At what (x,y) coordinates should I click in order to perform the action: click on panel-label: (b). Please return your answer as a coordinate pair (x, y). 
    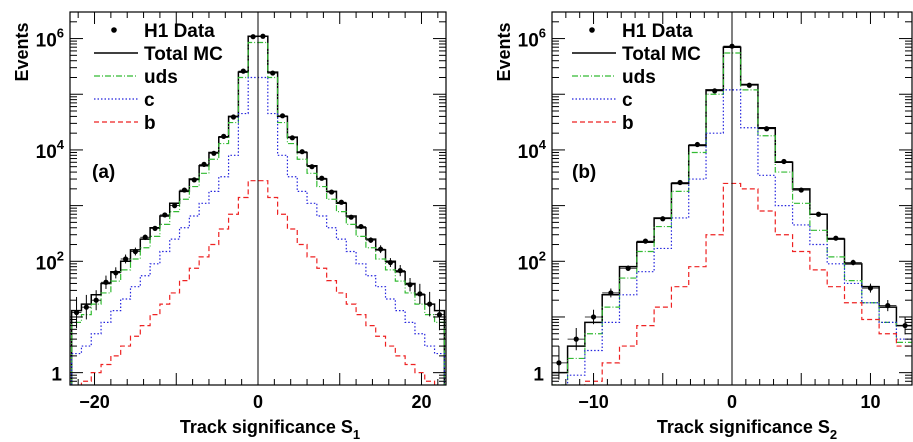
    Looking at the image, I should click on (584, 172).